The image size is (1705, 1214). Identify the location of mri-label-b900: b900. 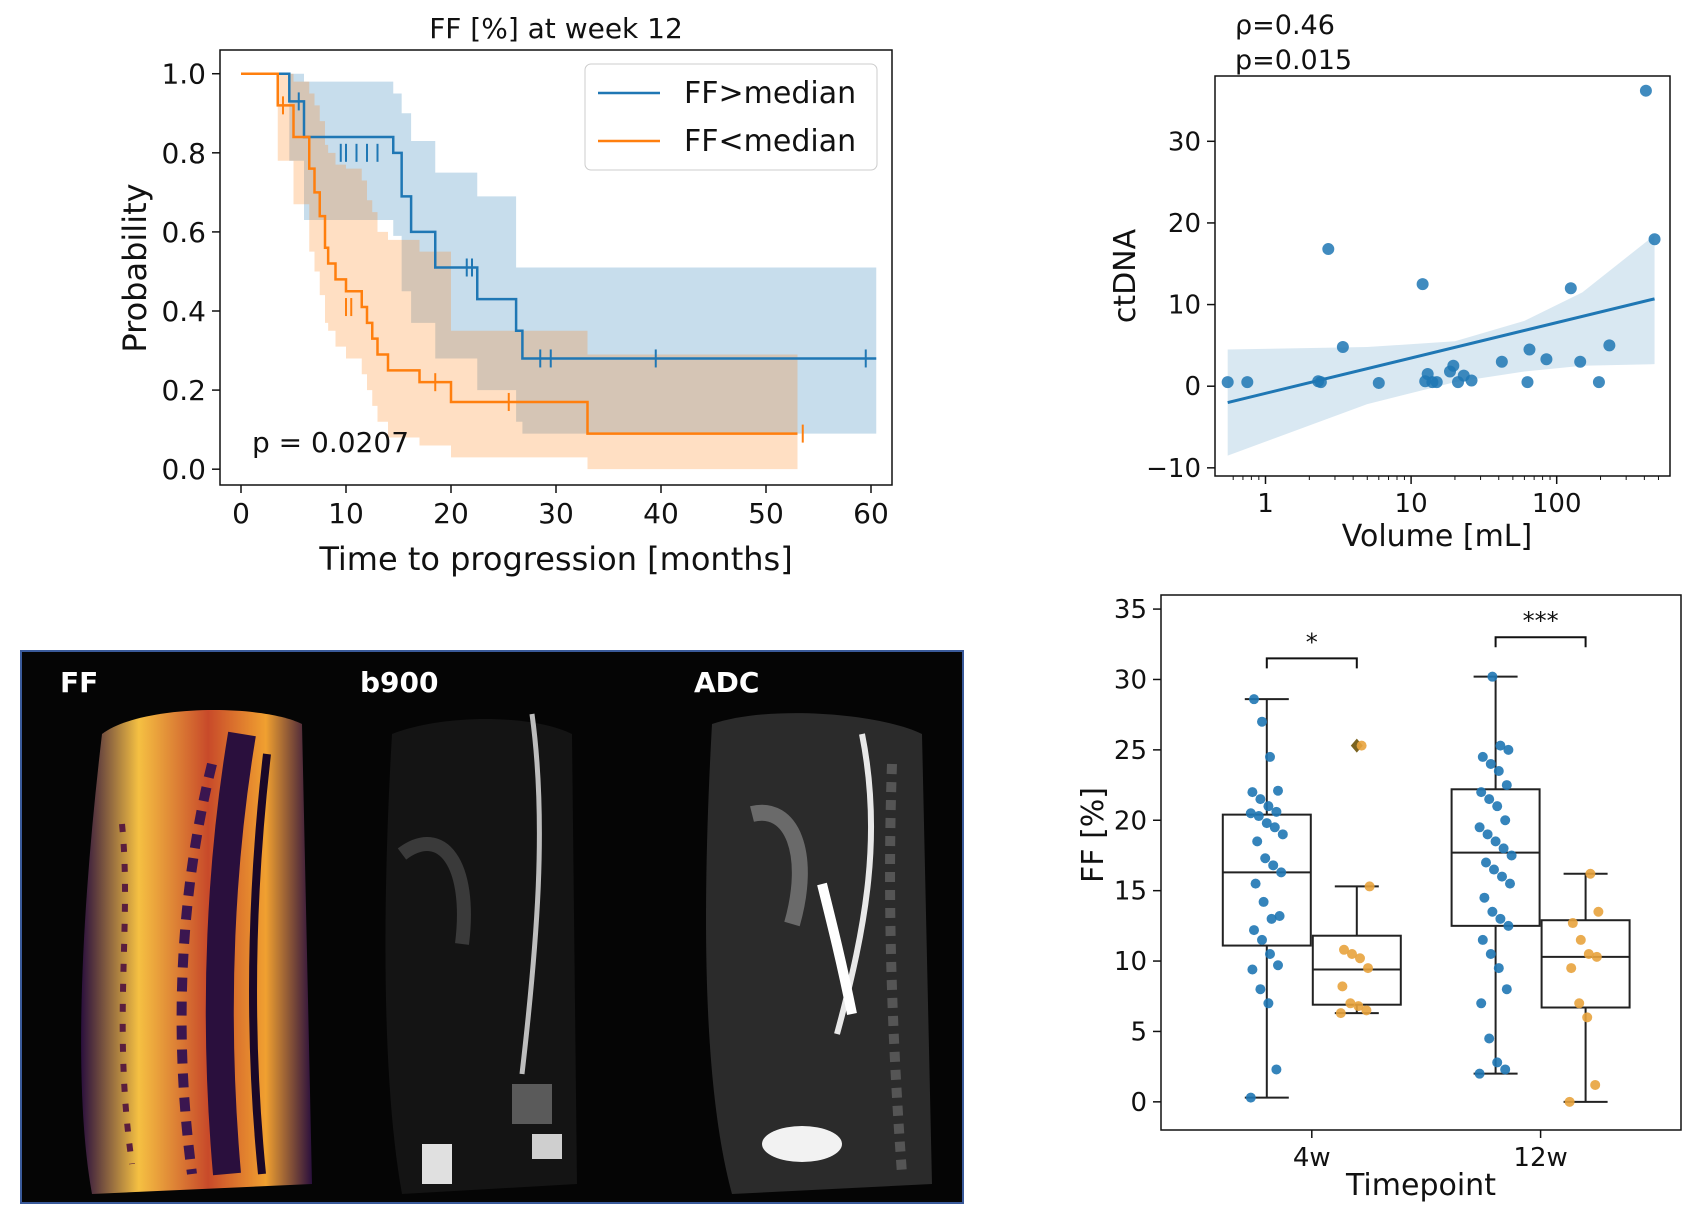
(399, 682).